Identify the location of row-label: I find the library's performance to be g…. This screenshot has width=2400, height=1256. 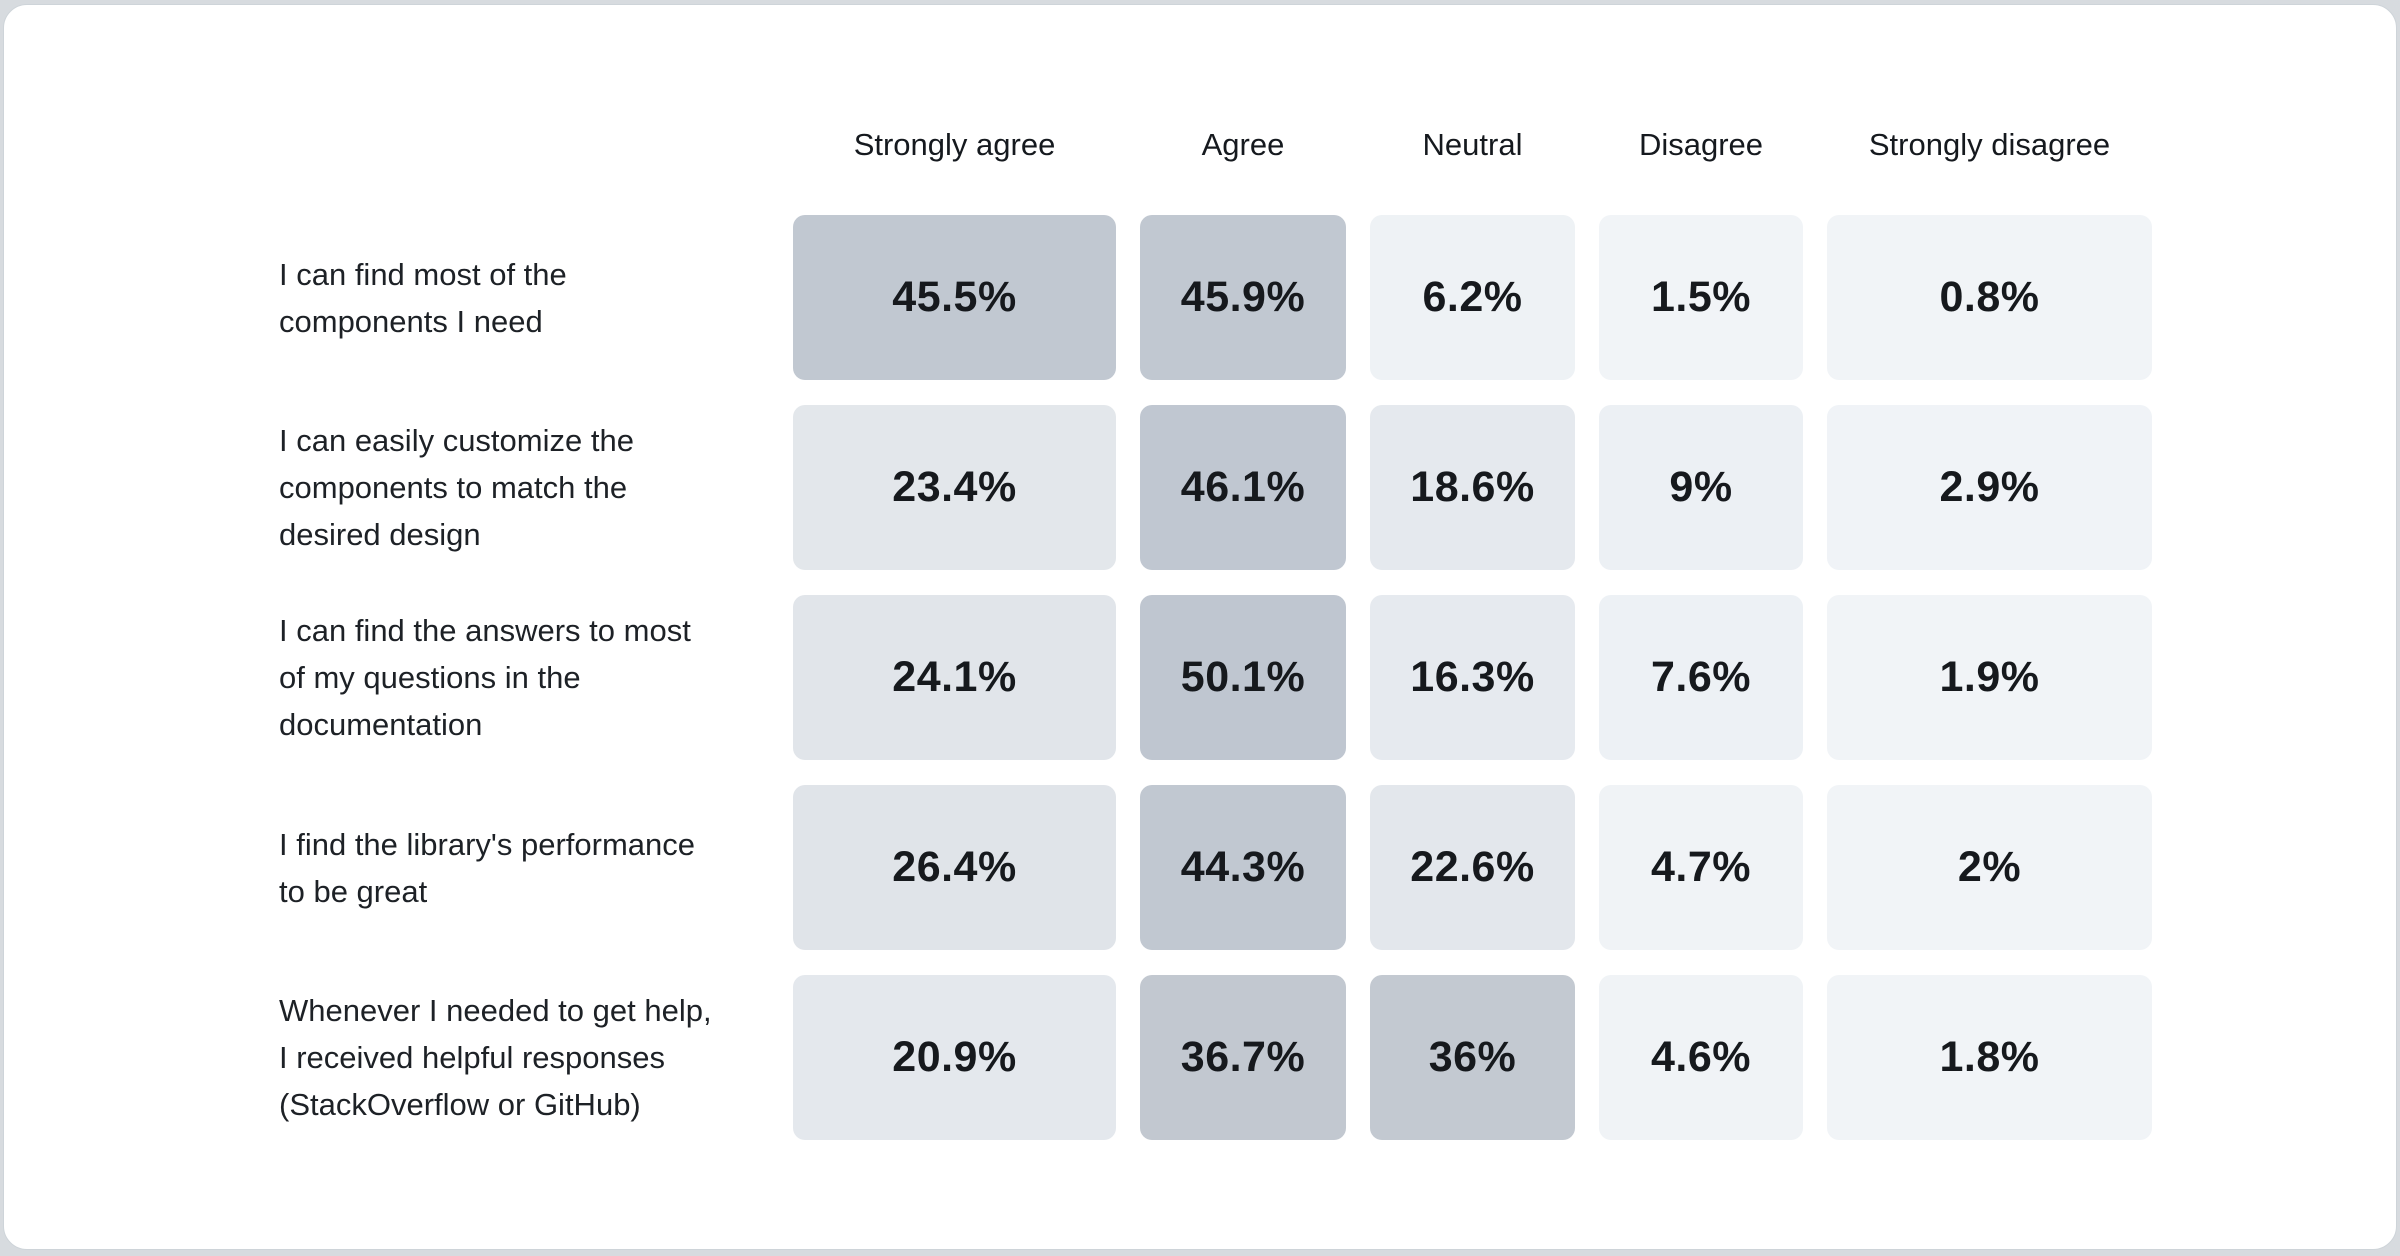
(487, 867).